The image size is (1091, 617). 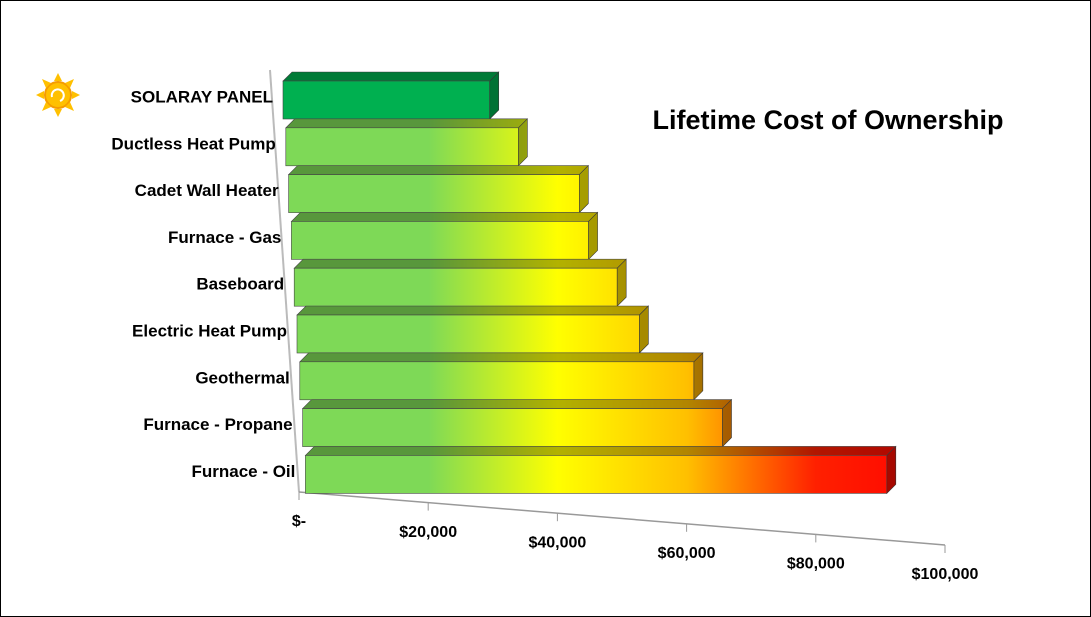 What do you see at coordinates (622, 518) in the screenshot?
I see `x-axis` at bounding box center [622, 518].